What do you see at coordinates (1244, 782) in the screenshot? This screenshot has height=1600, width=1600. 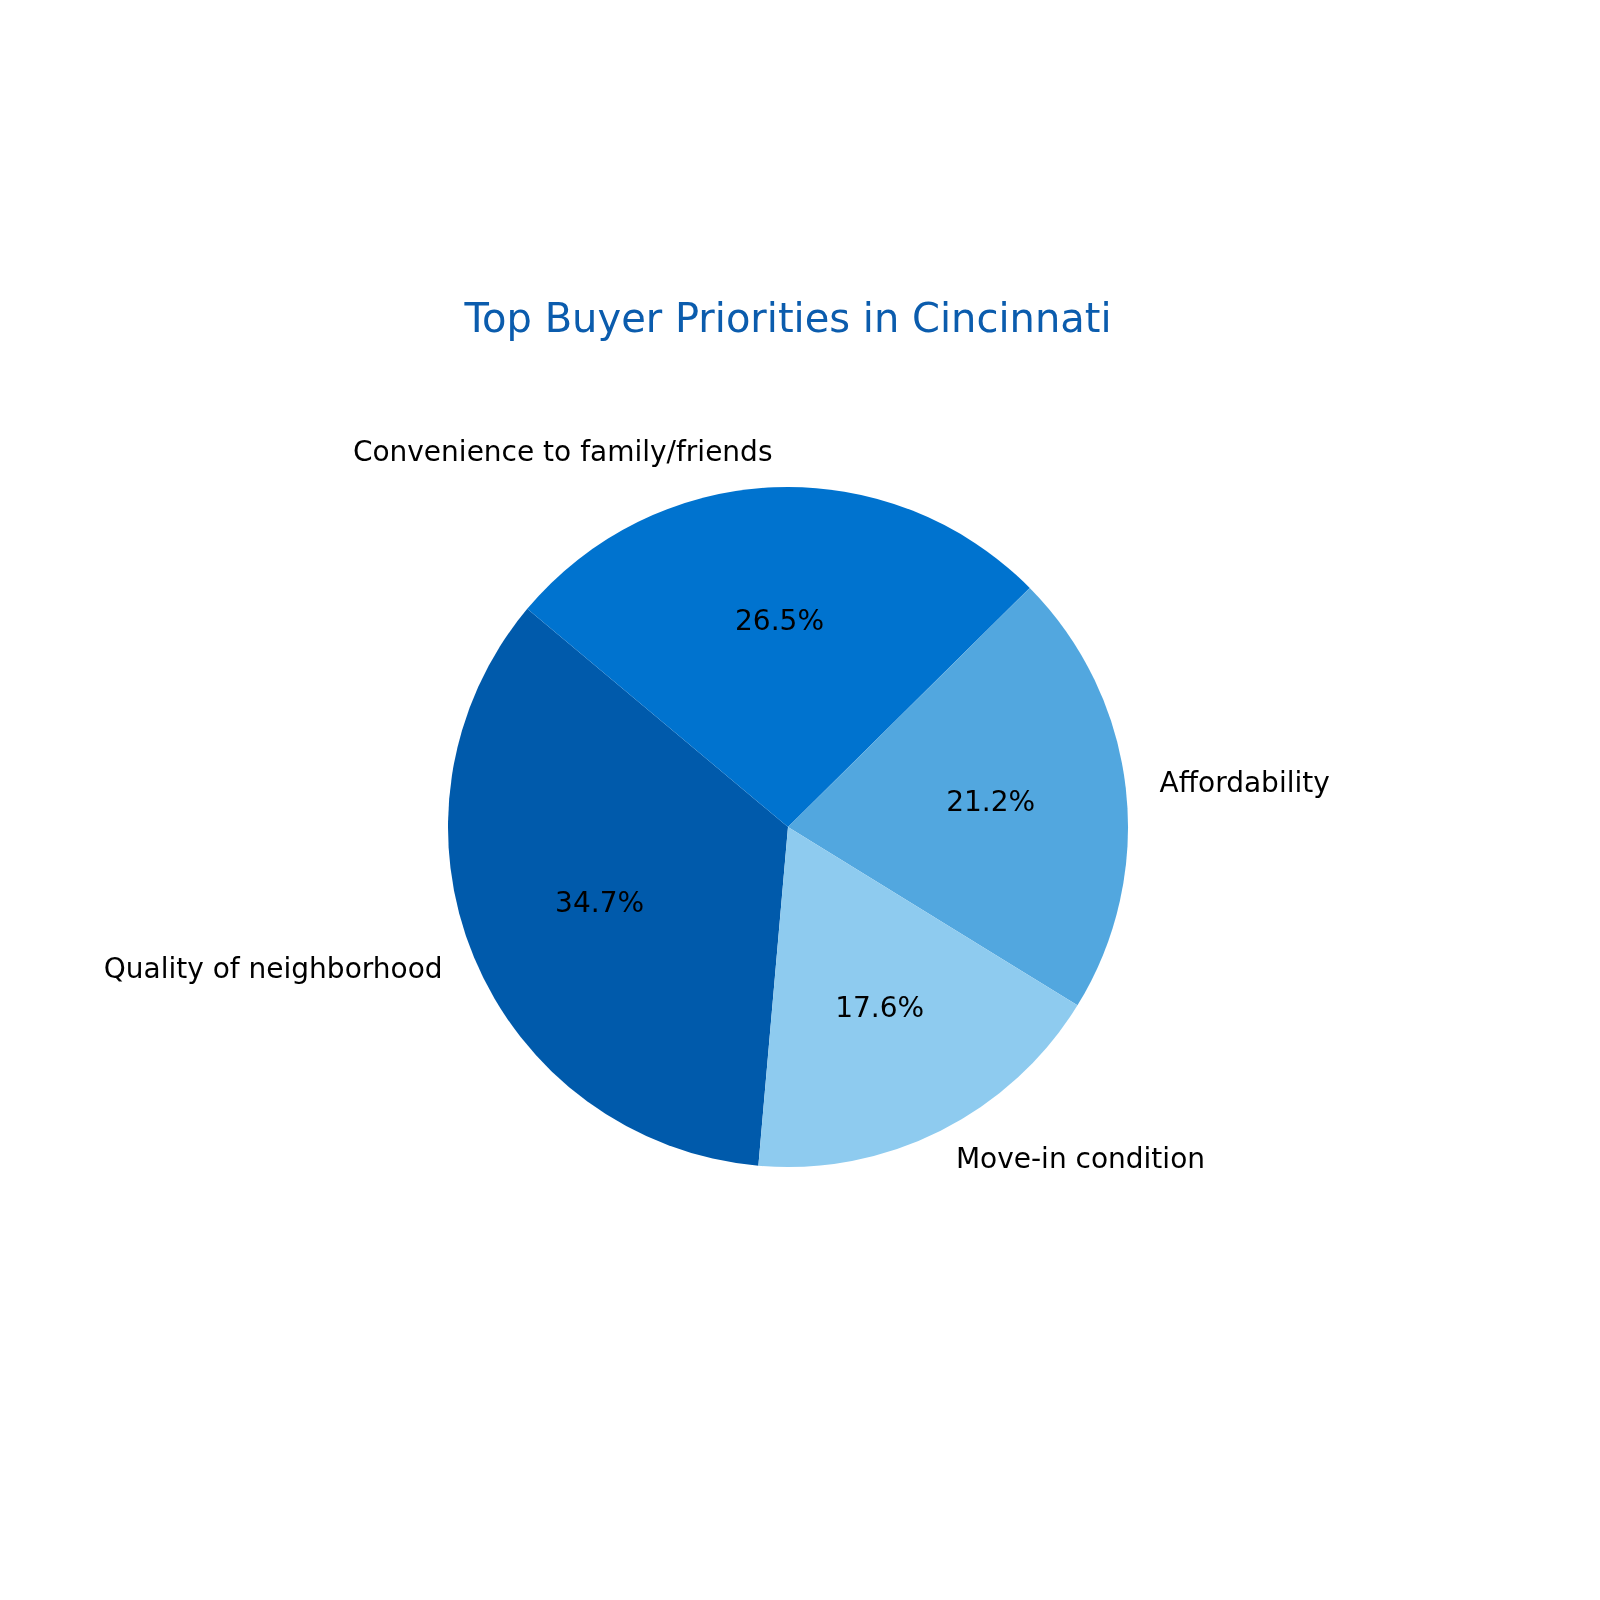 I see `slice-label: Affordability` at bounding box center [1244, 782].